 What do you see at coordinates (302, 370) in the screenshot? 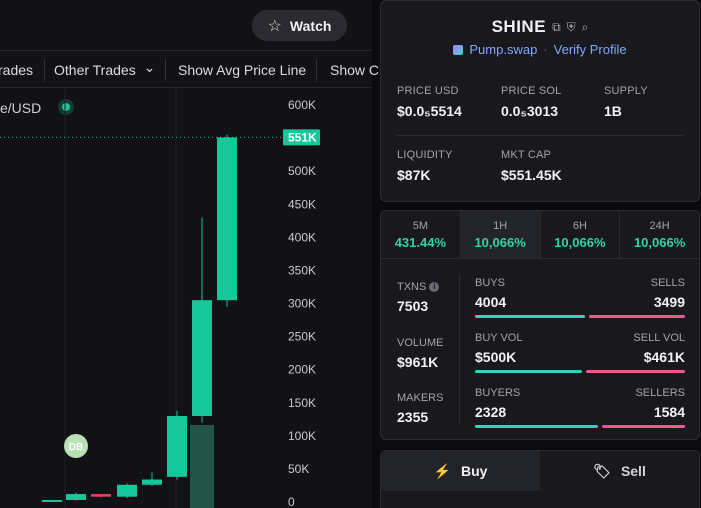
I see `price-axis-tick: 200K` at bounding box center [302, 370].